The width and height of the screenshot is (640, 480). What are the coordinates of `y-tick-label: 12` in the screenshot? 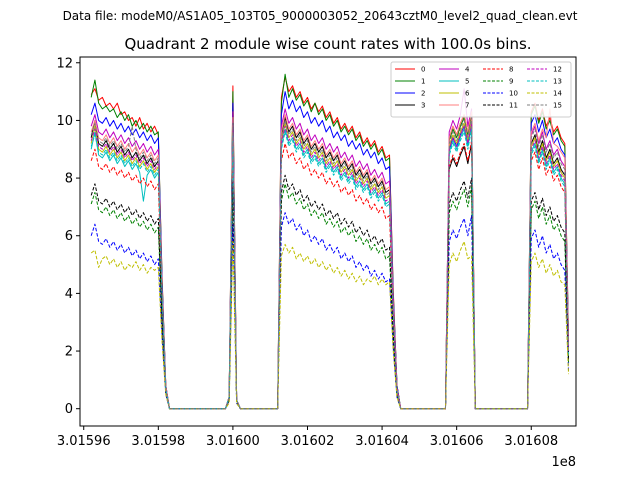 It's located at (64, 63).